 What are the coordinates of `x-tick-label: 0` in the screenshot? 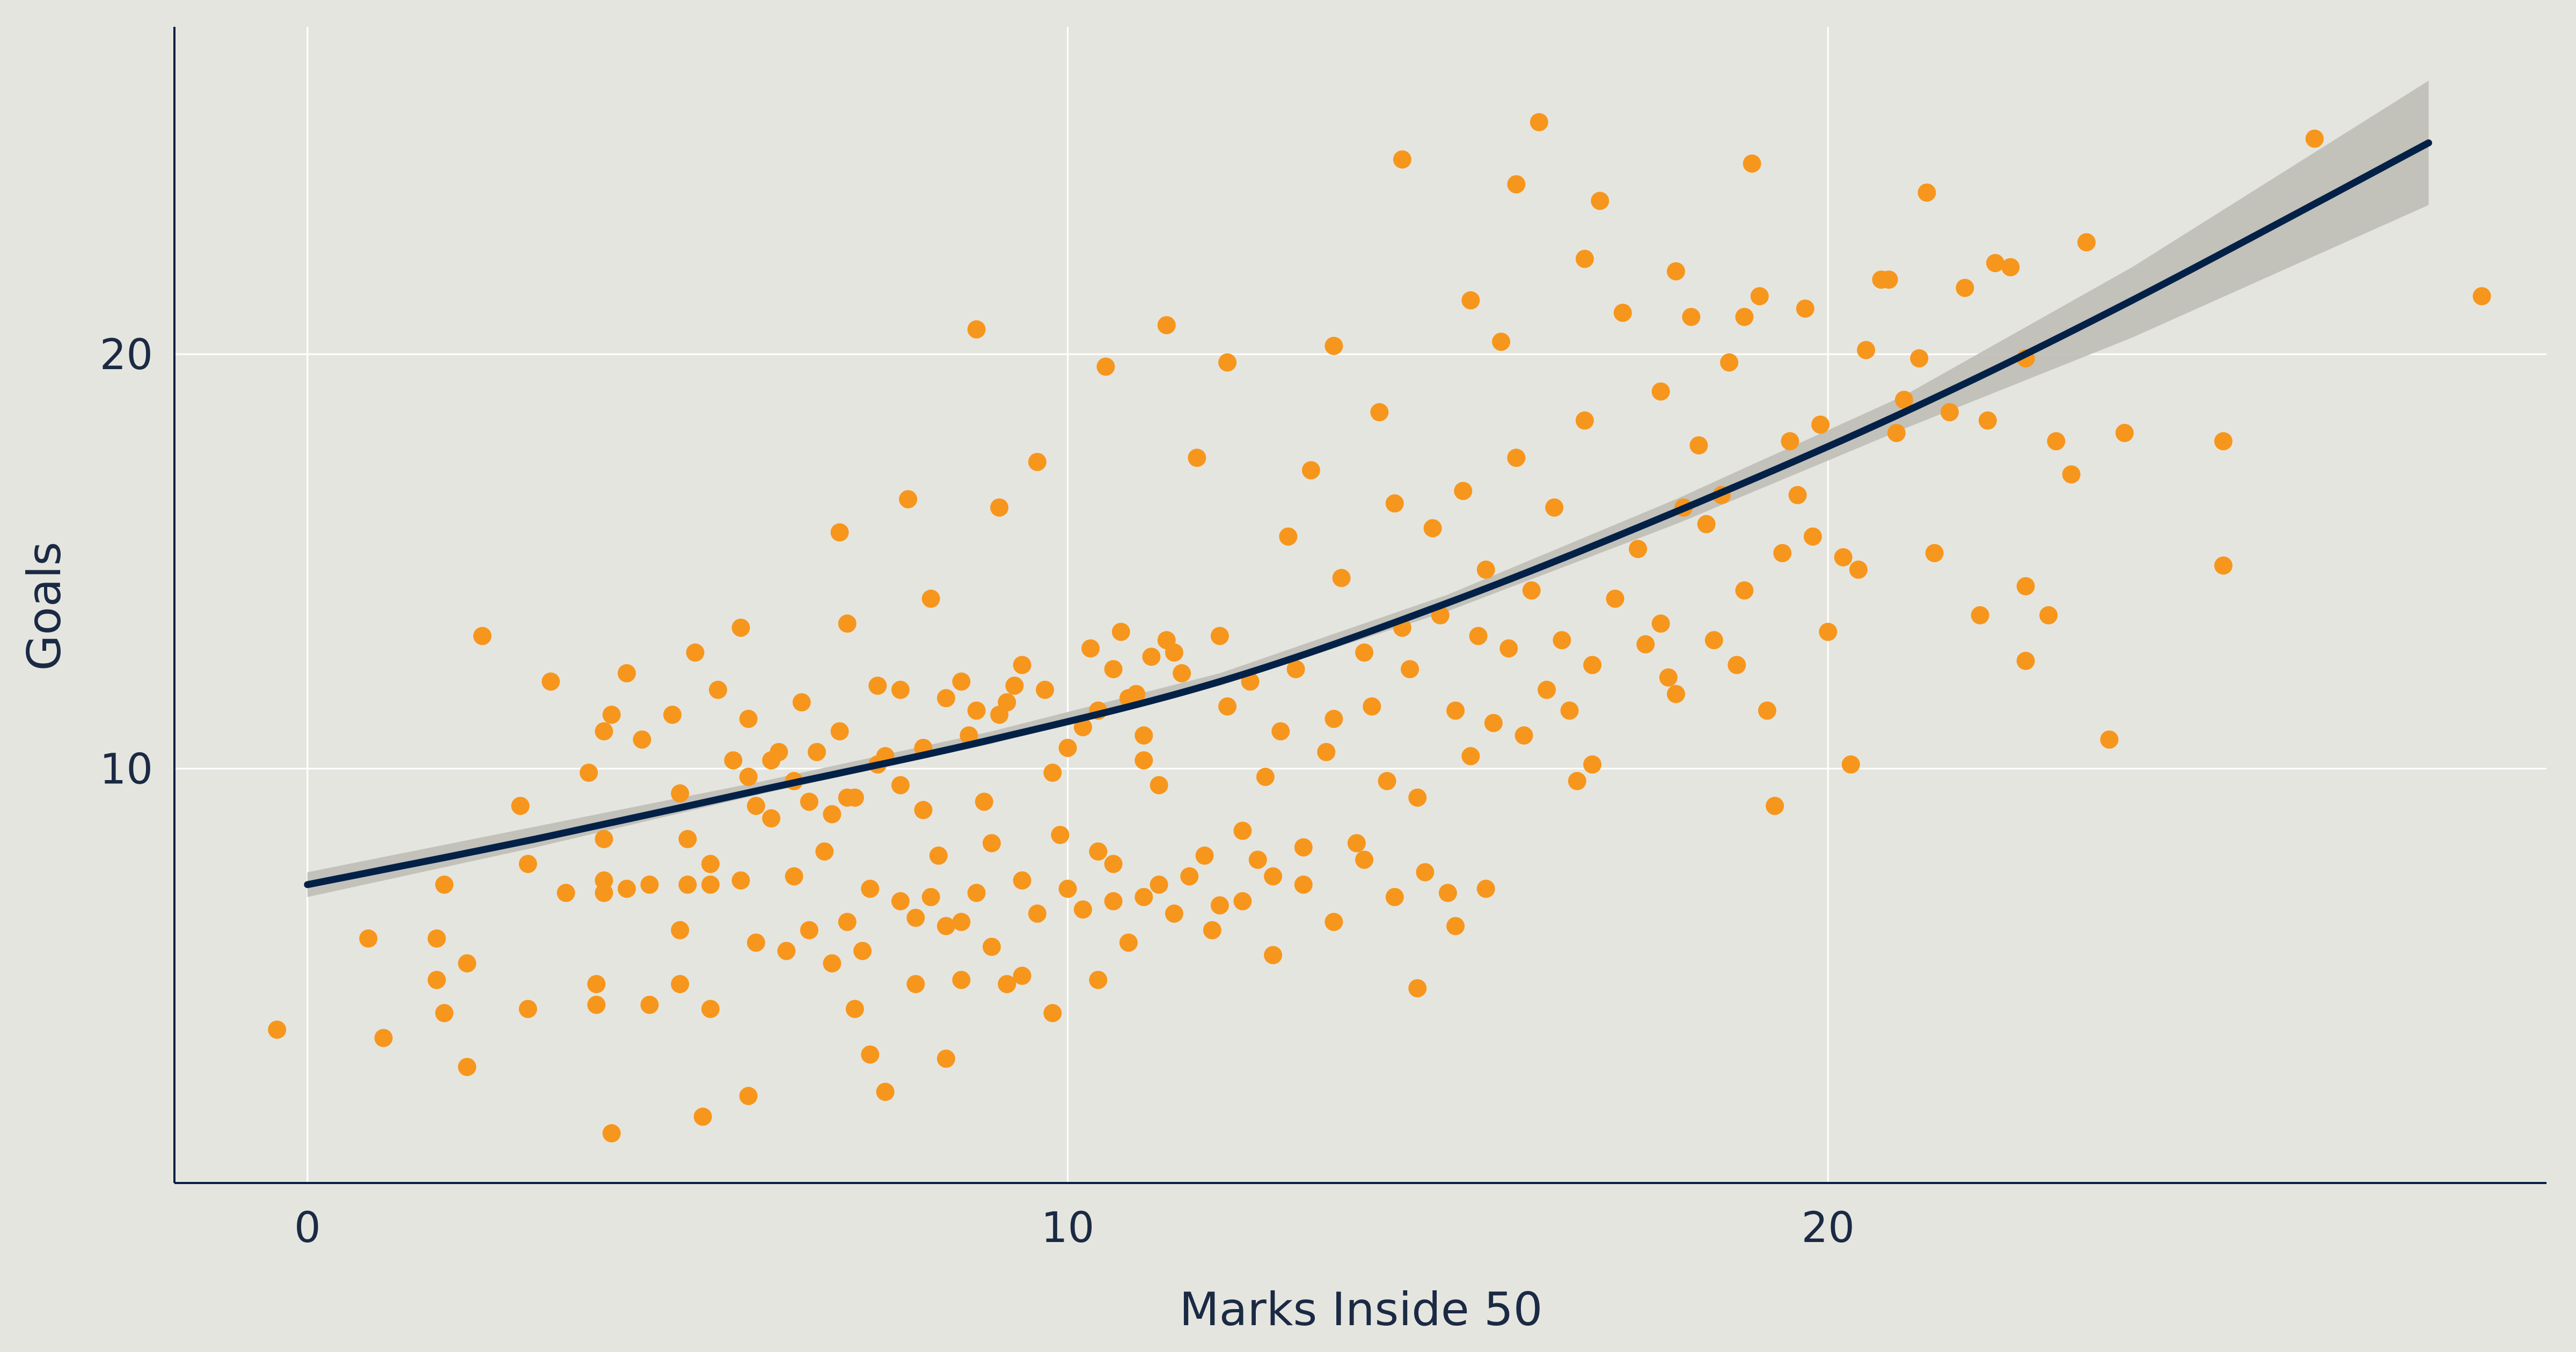 It's located at (307, 1228).